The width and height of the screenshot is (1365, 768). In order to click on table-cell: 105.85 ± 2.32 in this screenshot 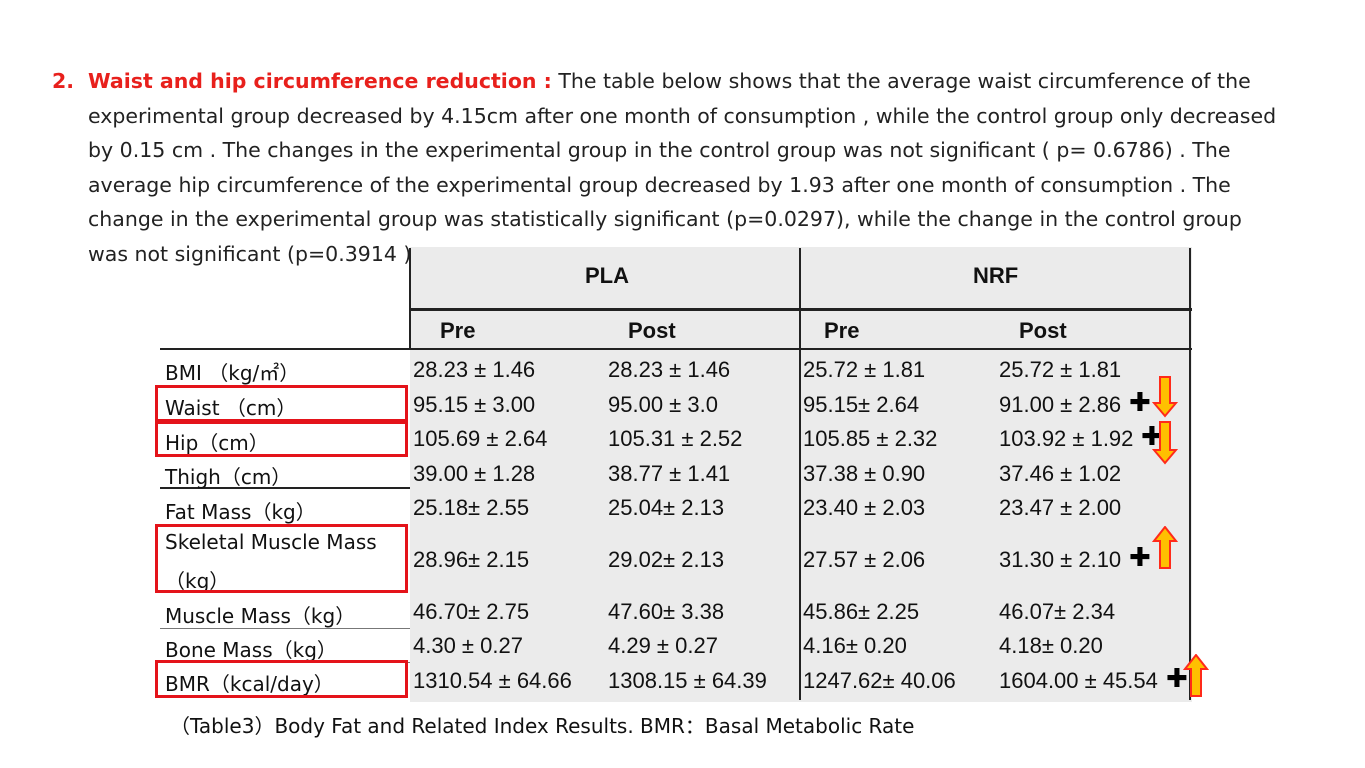, I will do `click(870, 438)`.